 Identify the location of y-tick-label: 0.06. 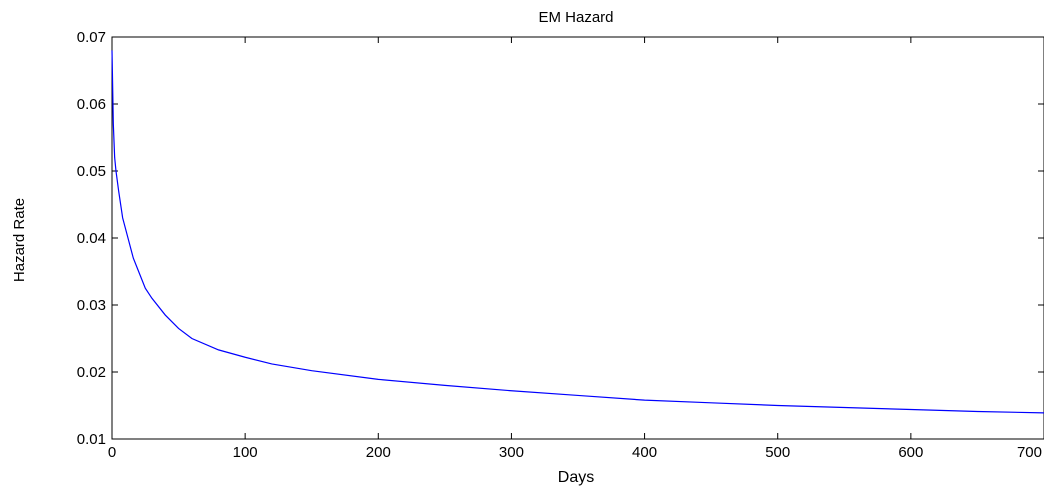
(91, 104).